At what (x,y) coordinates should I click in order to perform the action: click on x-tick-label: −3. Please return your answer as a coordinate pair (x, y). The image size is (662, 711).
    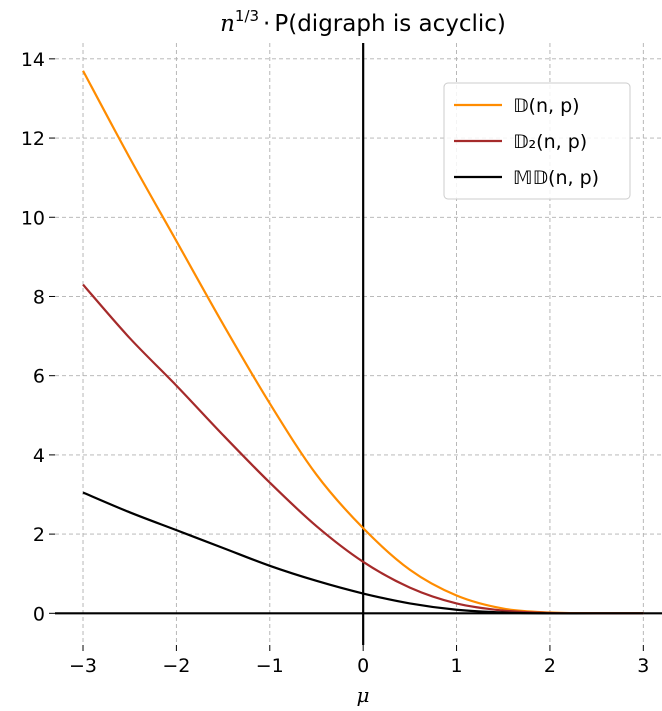
    Looking at the image, I should click on (83, 666).